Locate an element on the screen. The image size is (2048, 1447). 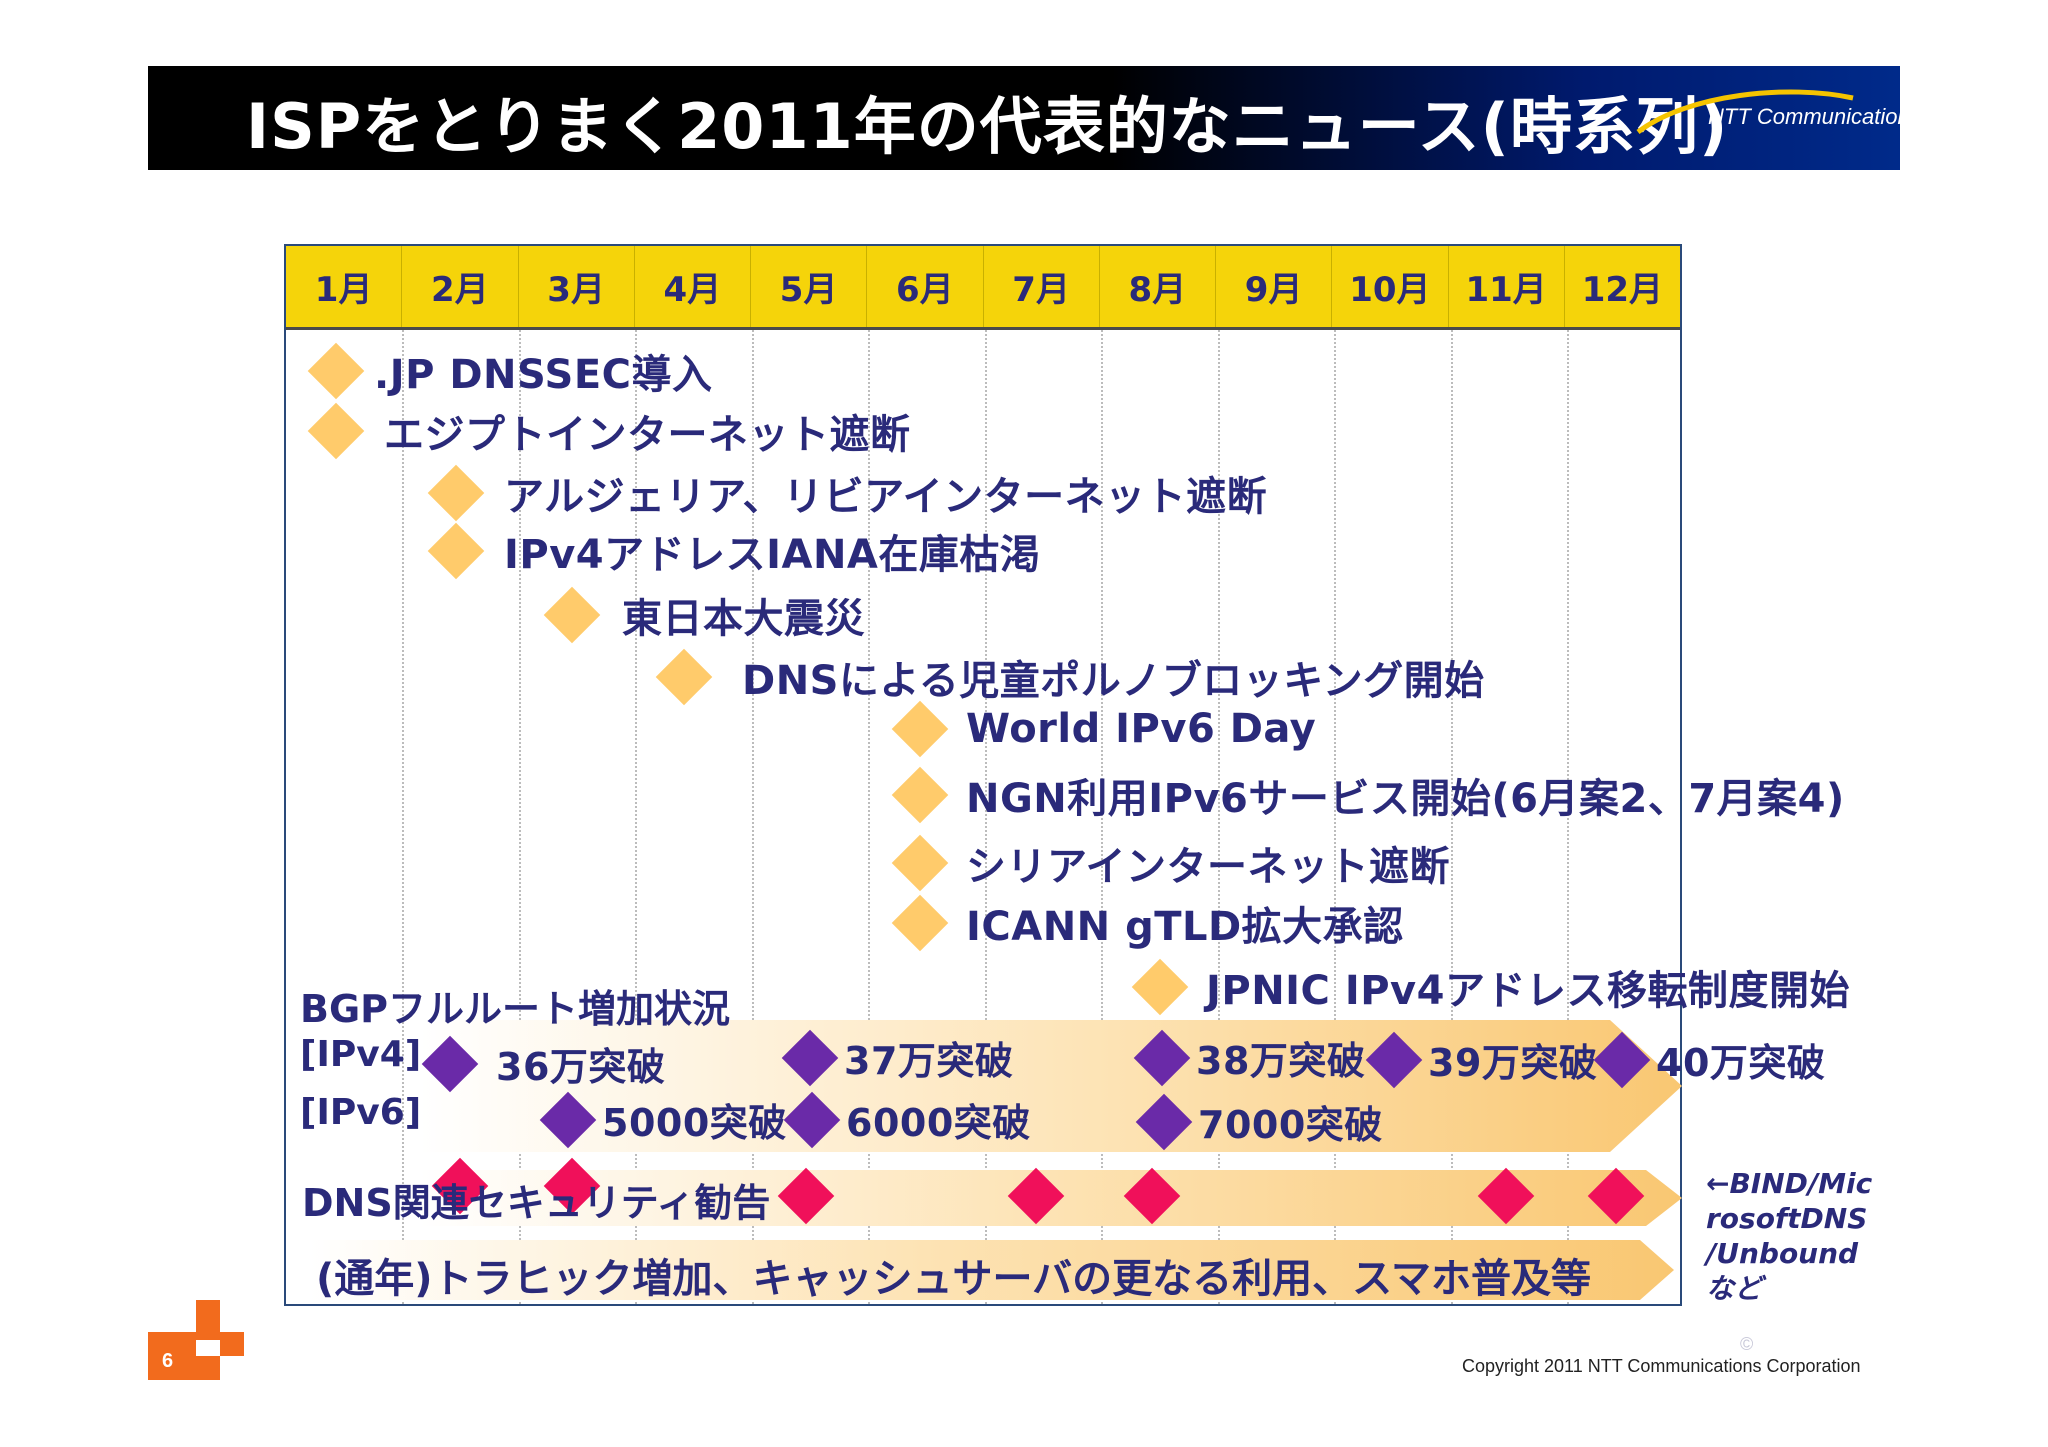
ipv6-milestone: 6000突破 is located at coordinates (907, 1119).